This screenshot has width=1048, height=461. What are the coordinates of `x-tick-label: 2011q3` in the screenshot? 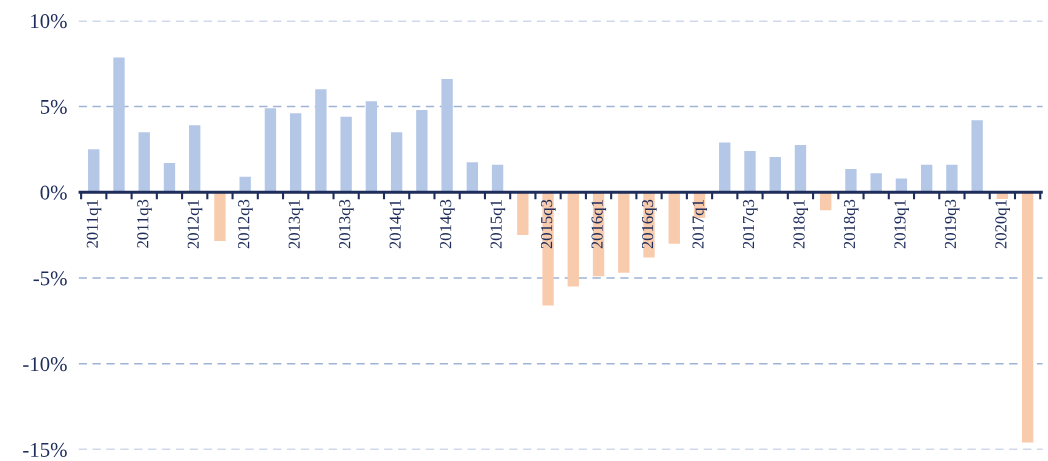 It's located at (144, 223).